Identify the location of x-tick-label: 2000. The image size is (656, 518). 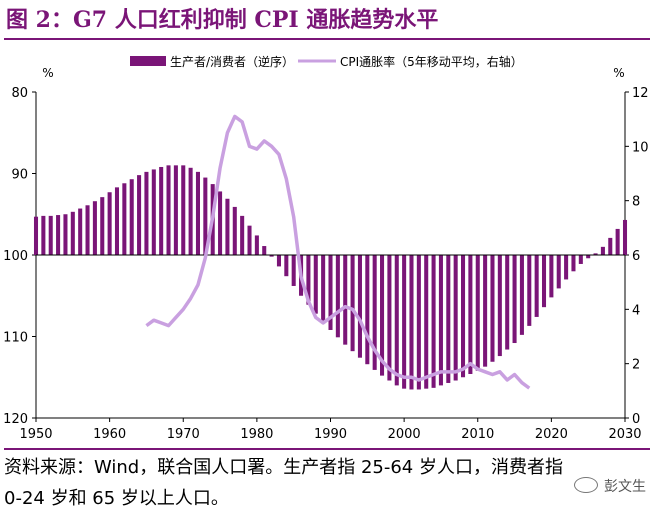
(404, 434).